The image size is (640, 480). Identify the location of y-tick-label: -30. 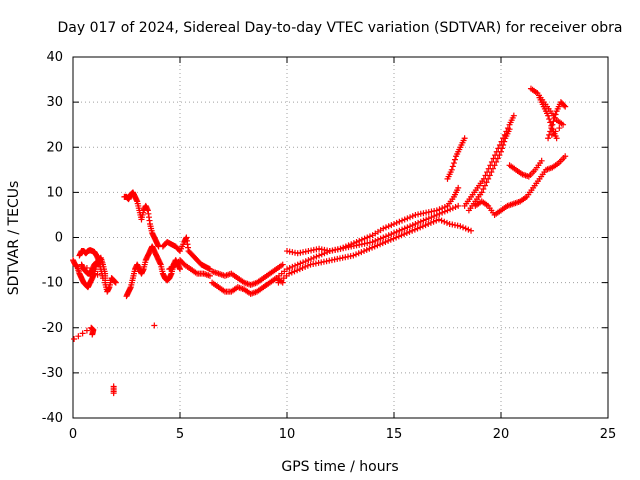
(52, 373).